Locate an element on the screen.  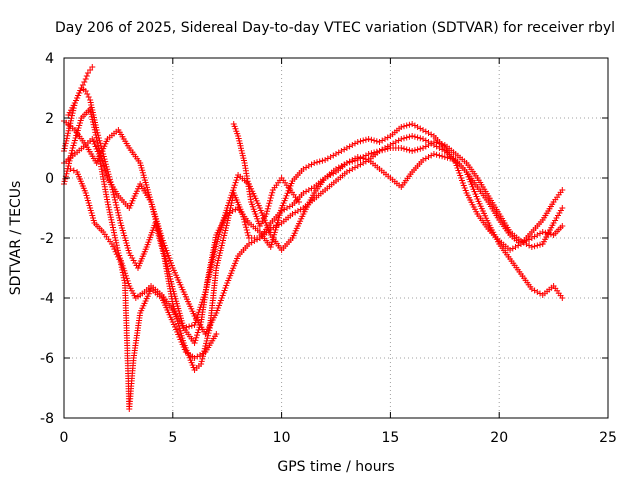
y-axis-label: SDTVAR / TECUs is located at coordinates (16, 238).